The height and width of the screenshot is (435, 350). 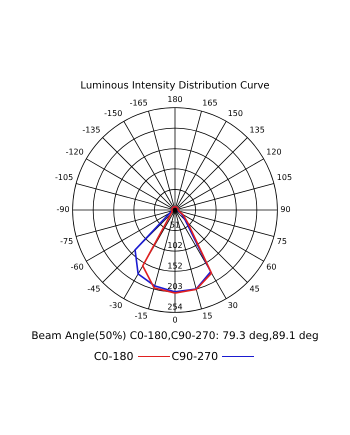 What do you see at coordinates (210, 103) in the screenshot?
I see `spoke-label: 165` at bounding box center [210, 103].